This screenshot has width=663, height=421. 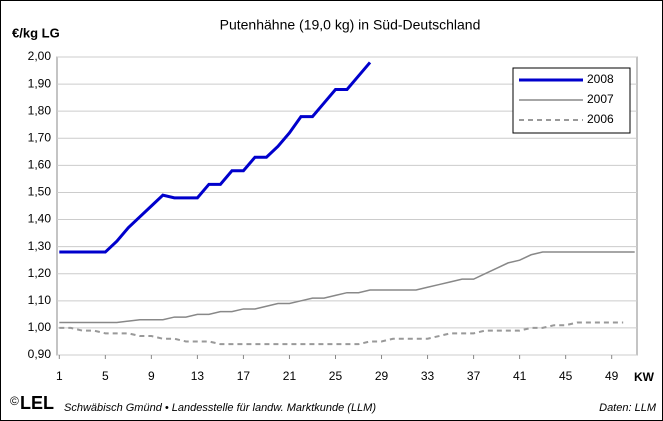 What do you see at coordinates (566, 376) in the screenshot?
I see `x-tick-label: 45` at bounding box center [566, 376].